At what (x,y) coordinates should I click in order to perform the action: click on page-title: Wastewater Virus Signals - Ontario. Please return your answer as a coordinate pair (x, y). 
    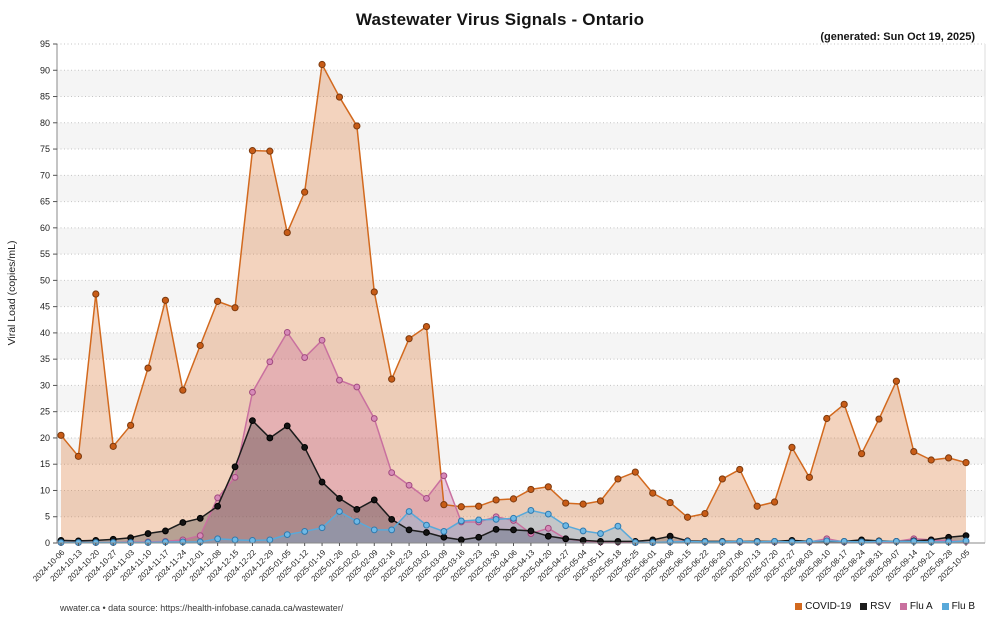
    Looking at the image, I should click on (500, 19).